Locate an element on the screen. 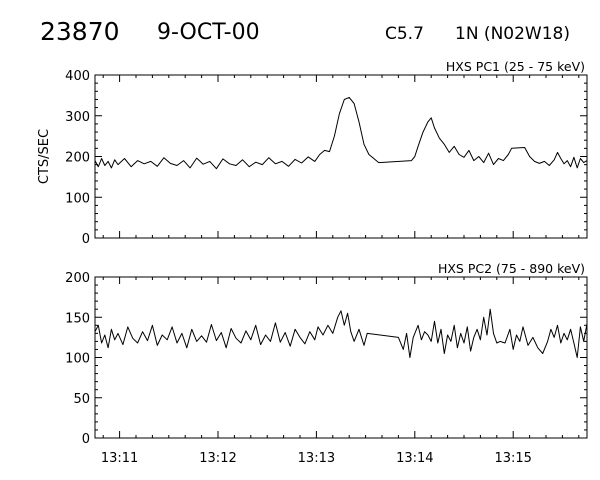  y-tick-label: 150 is located at coordinates (77, 318).